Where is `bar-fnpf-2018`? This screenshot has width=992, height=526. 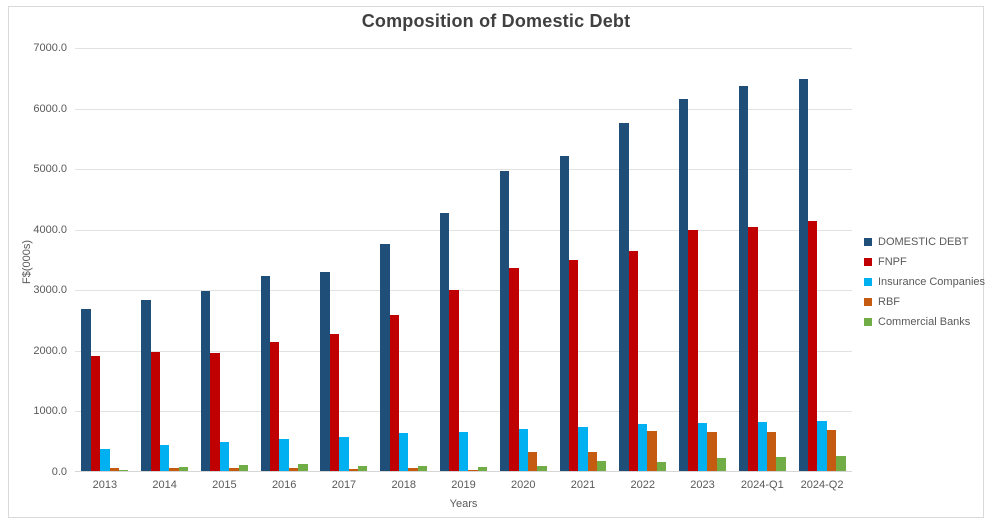
bar-fnpf-2018 is located at coordinates (394, 393).